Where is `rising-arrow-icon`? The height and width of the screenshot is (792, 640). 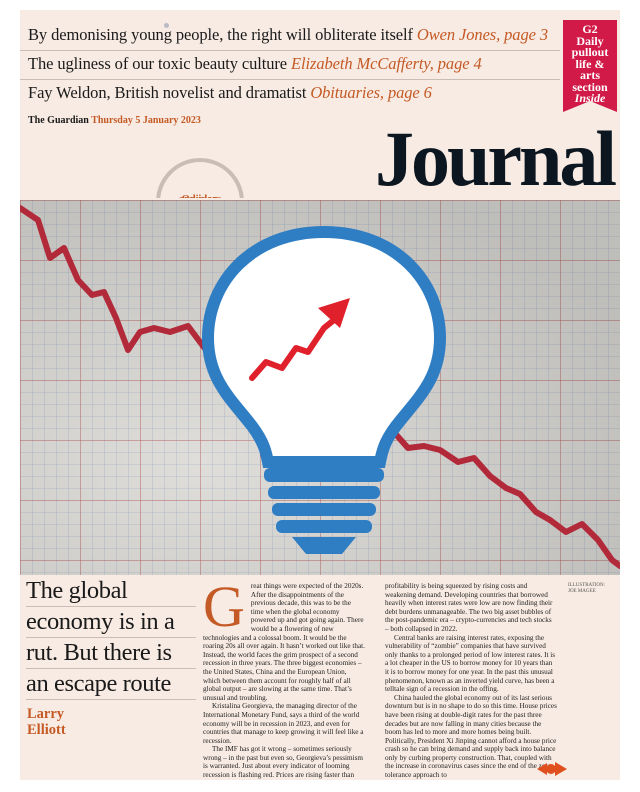 rising-arrow-icon is located at coordinates (299, 339).